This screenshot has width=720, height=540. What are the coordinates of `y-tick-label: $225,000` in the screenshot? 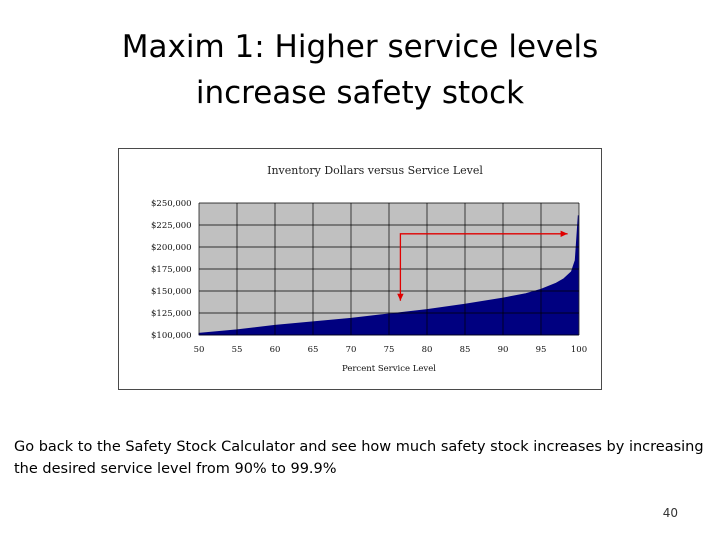 It's located at (171, 226).